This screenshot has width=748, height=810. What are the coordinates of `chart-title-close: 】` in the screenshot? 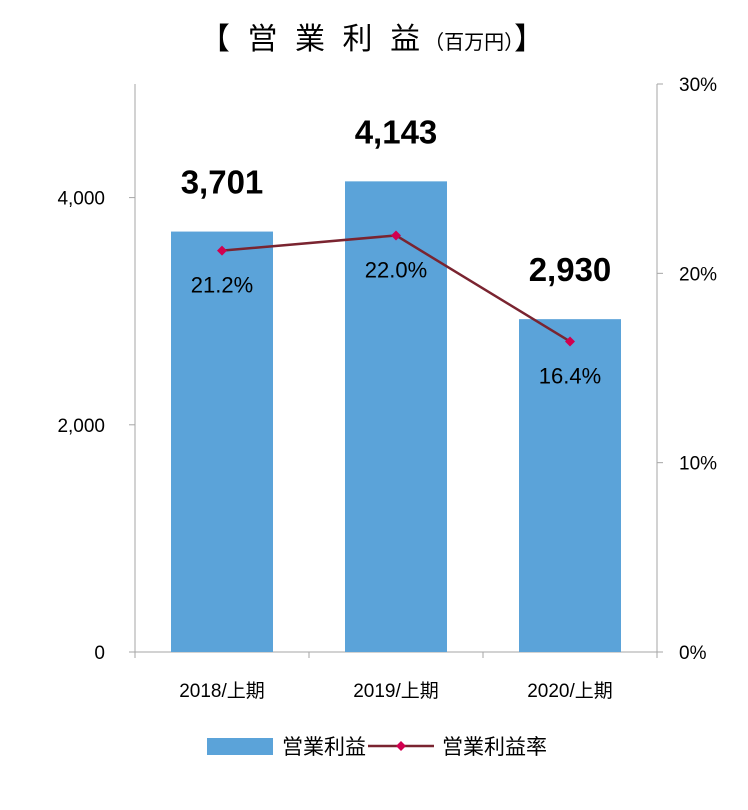 It's located at (531, 39).